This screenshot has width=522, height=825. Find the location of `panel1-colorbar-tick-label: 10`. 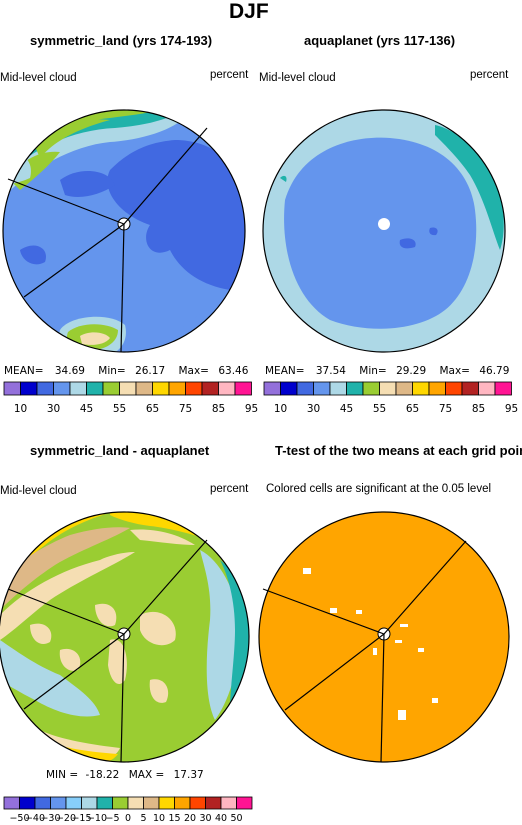

panel1-colorbar-tick-label: 10 is located at coordinates (20, 409).